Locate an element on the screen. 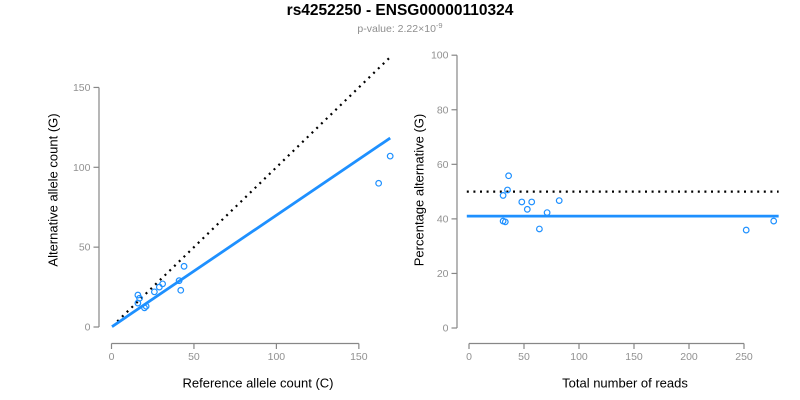 Image resolution: width=800 pixels, height=400 pixels. left-y-tick-label: 50 is located at coordinates (85, 248).